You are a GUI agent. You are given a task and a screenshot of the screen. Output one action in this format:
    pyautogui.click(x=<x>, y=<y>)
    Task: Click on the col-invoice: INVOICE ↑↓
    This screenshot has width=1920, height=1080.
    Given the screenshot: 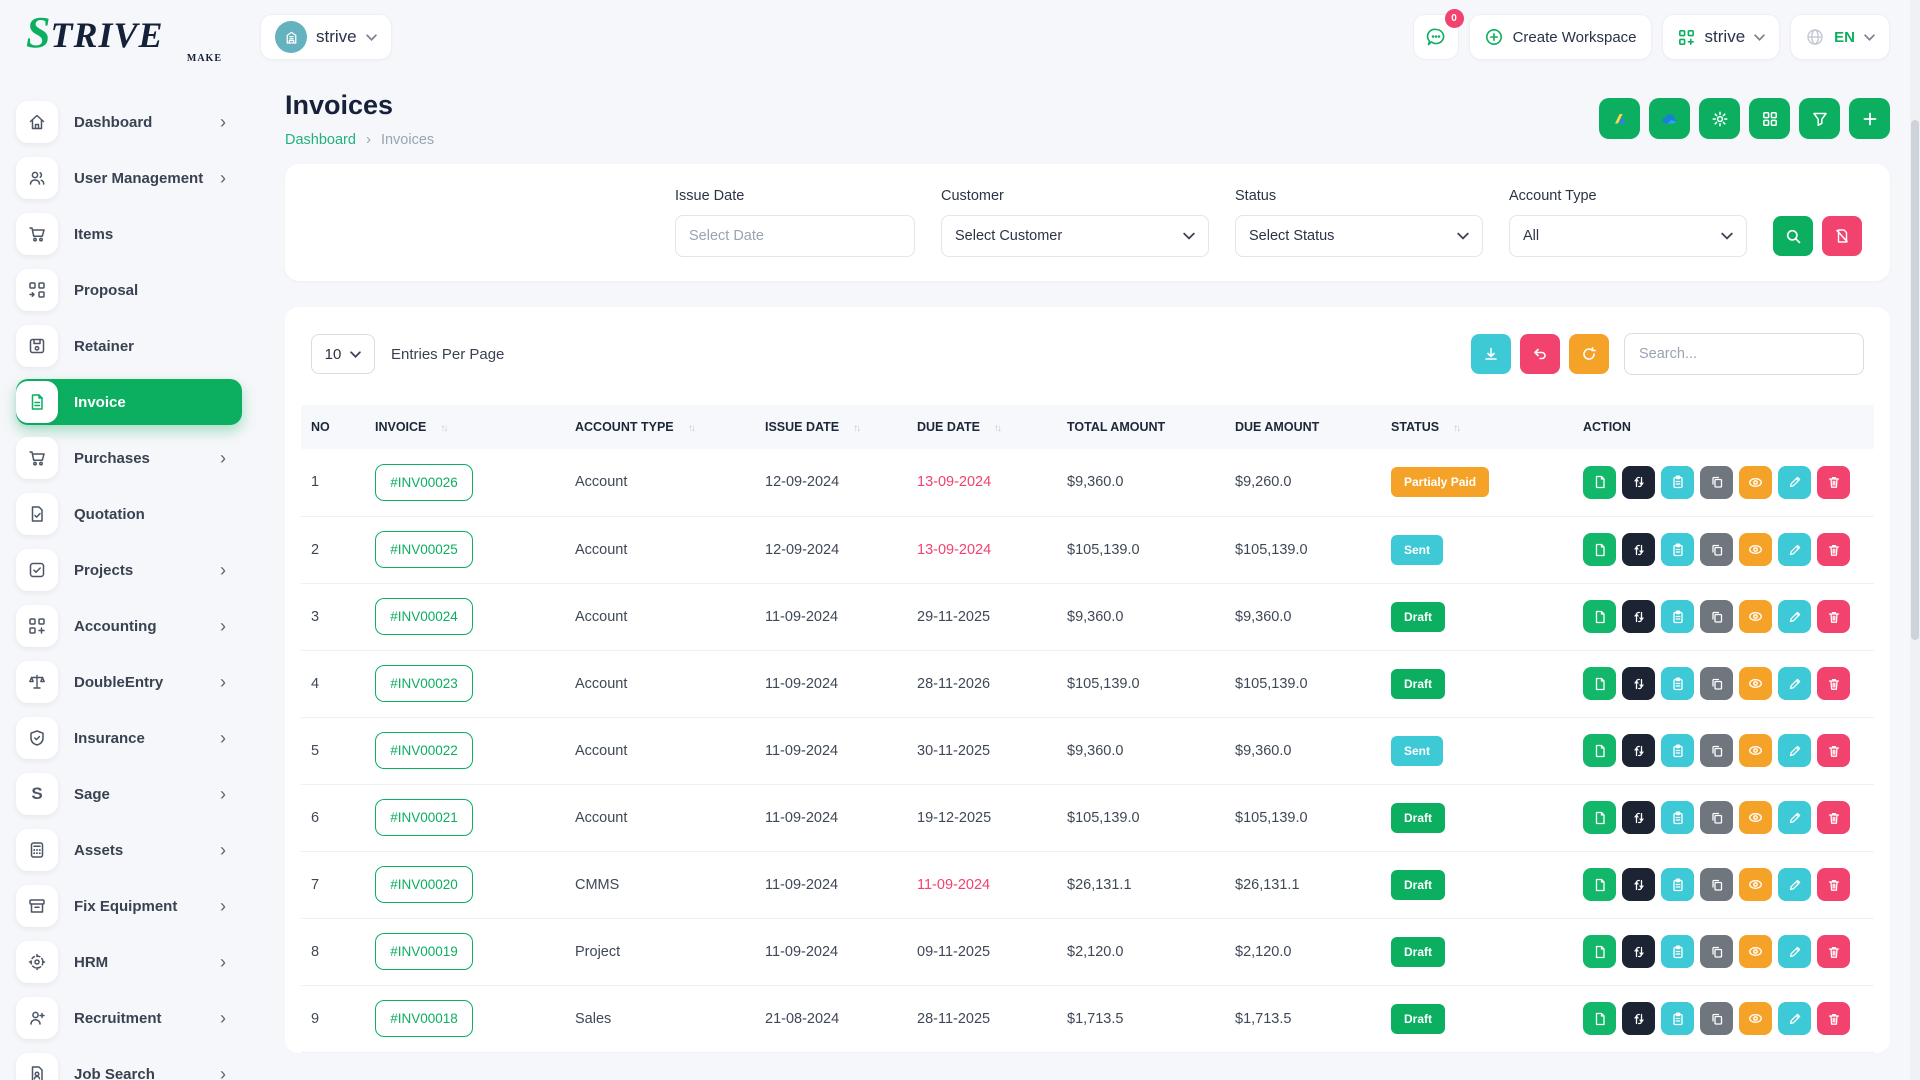 What is the action you would take?
    pyautogui.click(x=465, y=427)
    